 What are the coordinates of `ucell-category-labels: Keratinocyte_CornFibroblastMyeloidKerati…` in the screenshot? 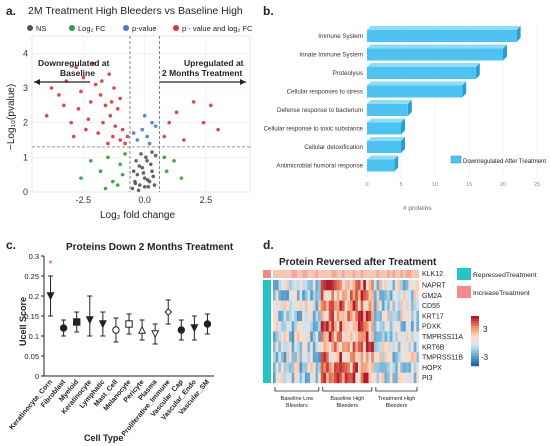 It's located at (109, 408).